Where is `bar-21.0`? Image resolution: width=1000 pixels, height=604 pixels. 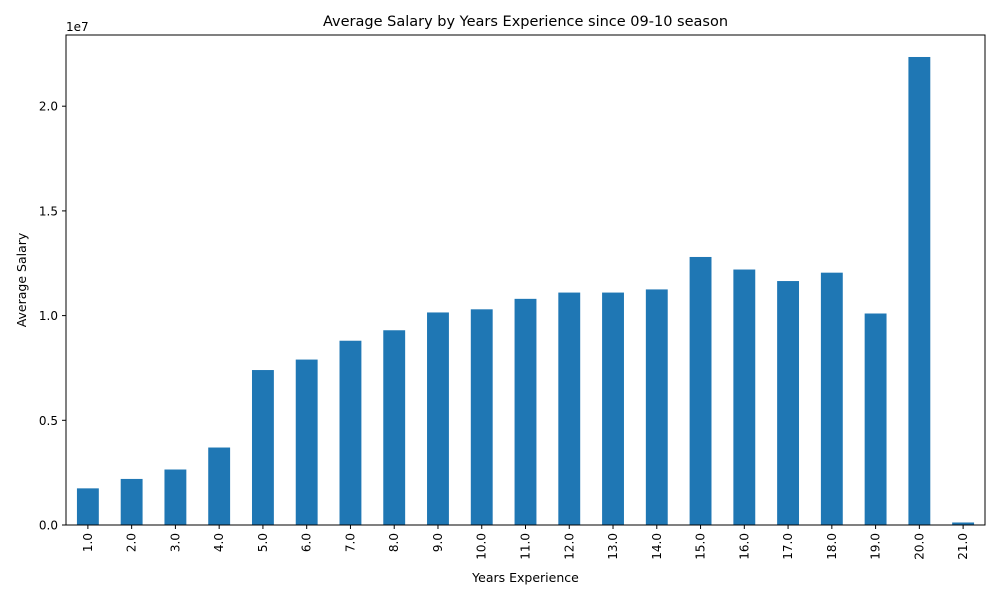 bar-21.0 is located at coordinates (963, 523).